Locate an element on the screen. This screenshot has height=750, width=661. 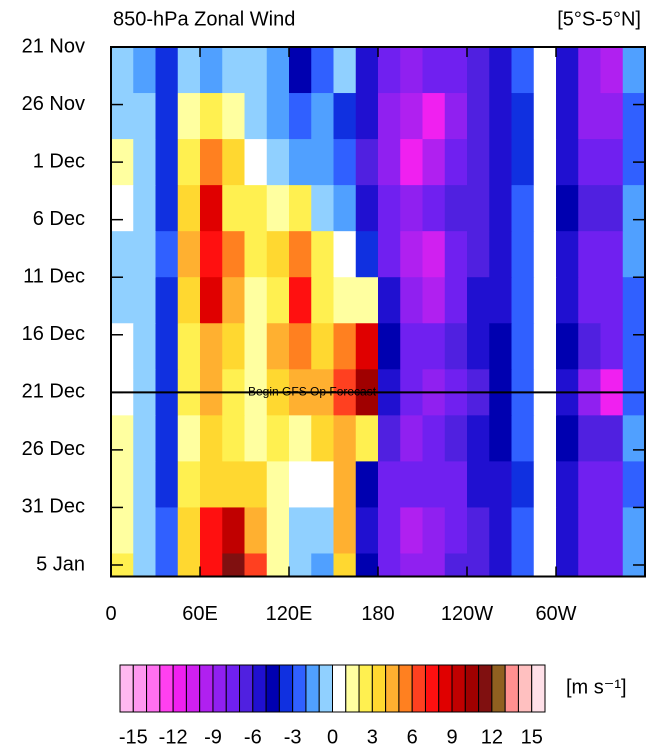
colorbar-label: -9 is located at coordinates (213, 737).